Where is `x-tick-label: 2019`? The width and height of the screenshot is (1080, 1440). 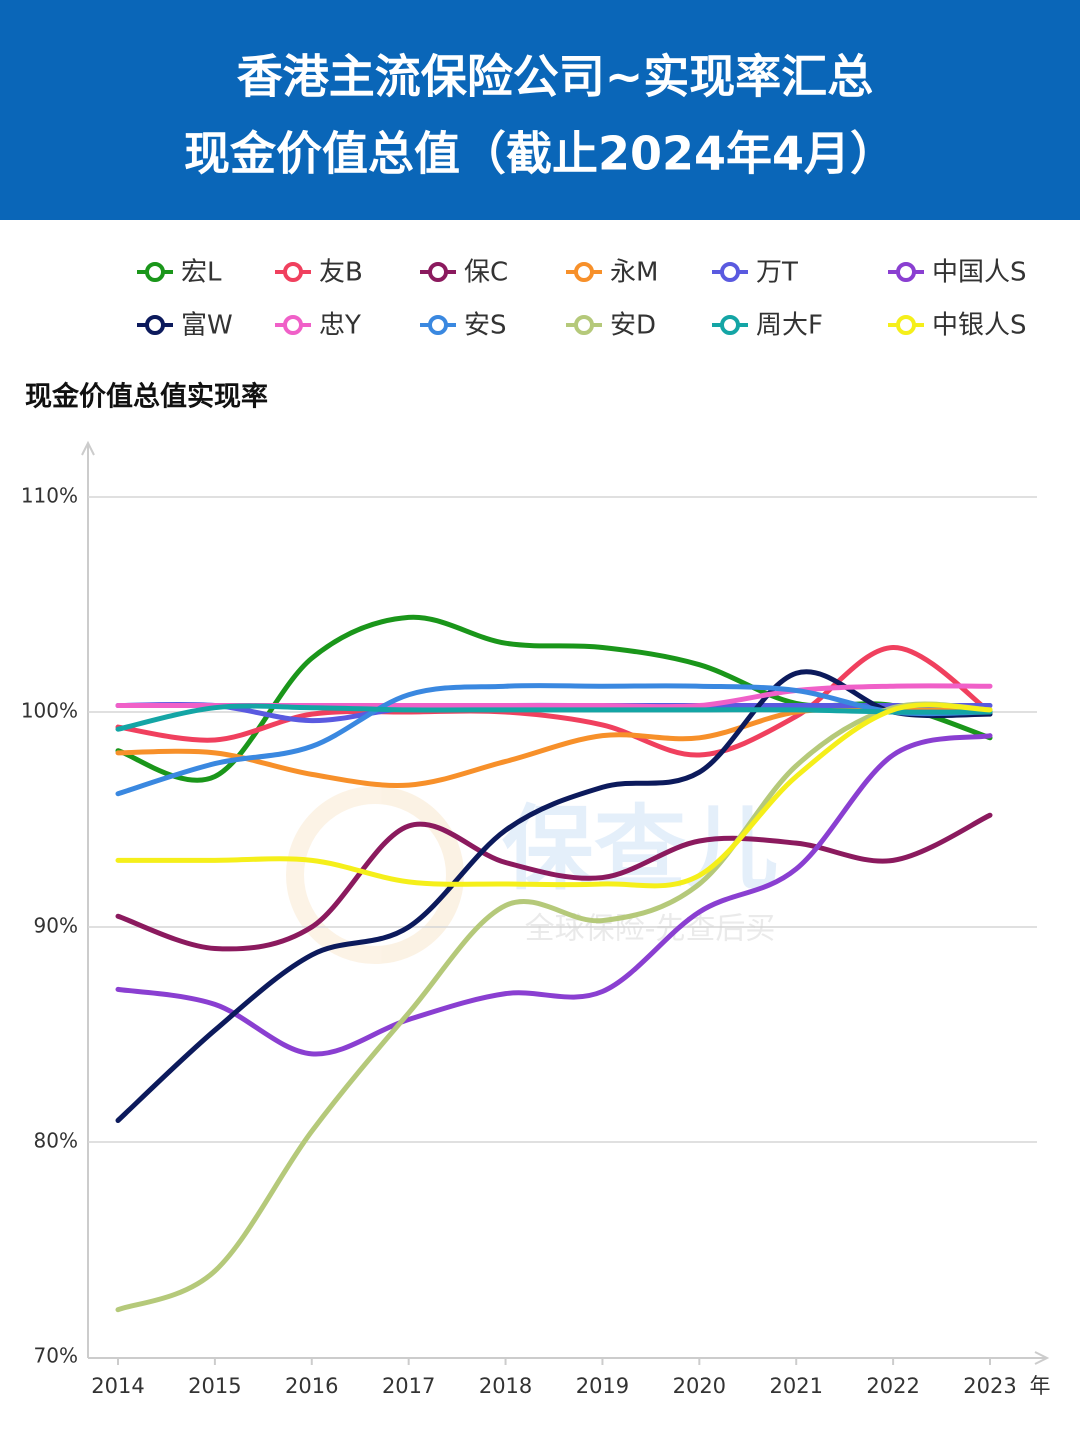
x-tick-label: 2019 is located at coordinates (602, 1386).